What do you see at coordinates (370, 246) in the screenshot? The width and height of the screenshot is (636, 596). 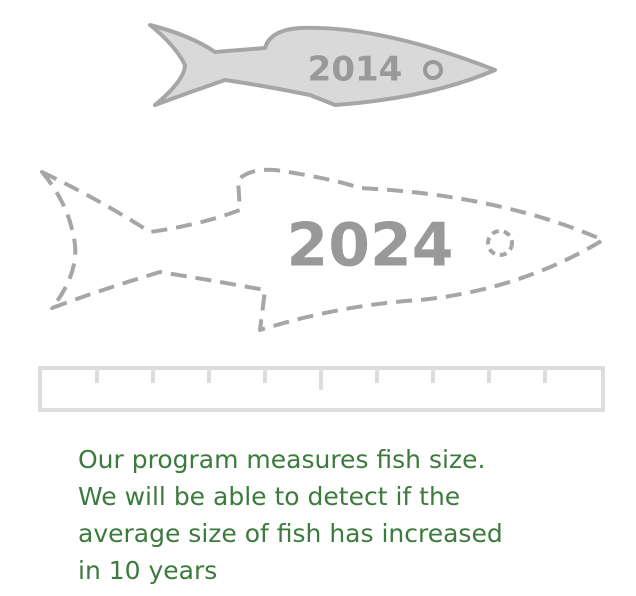 I see `label-2024: 2024` at bounding box center [370, 246].